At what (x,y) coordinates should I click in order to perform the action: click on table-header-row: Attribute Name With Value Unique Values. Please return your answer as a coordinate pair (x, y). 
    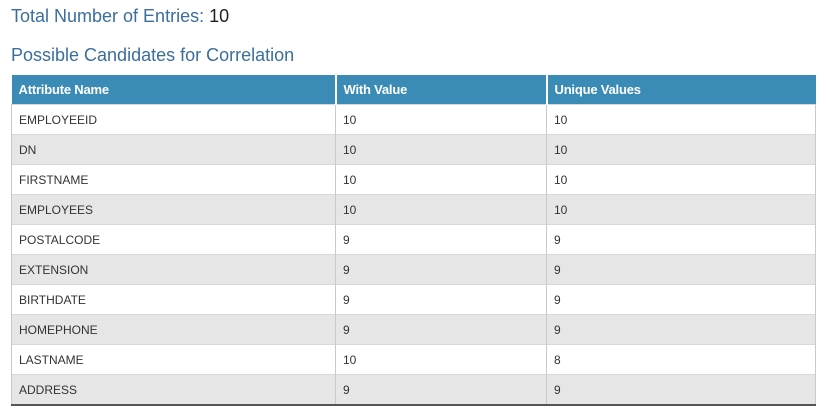
    Looking at the image, I should click on (413, 90).